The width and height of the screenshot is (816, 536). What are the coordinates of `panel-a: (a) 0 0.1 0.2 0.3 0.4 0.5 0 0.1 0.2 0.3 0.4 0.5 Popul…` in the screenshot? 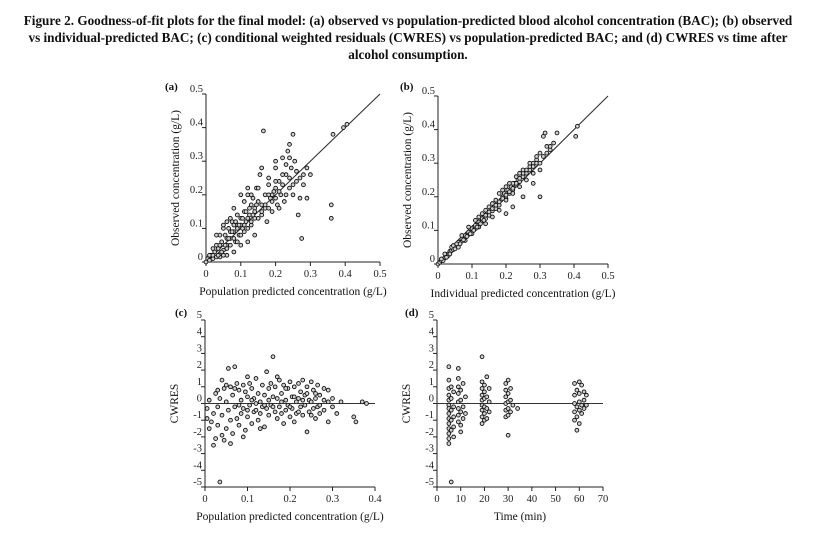 It's located at (276, 189).